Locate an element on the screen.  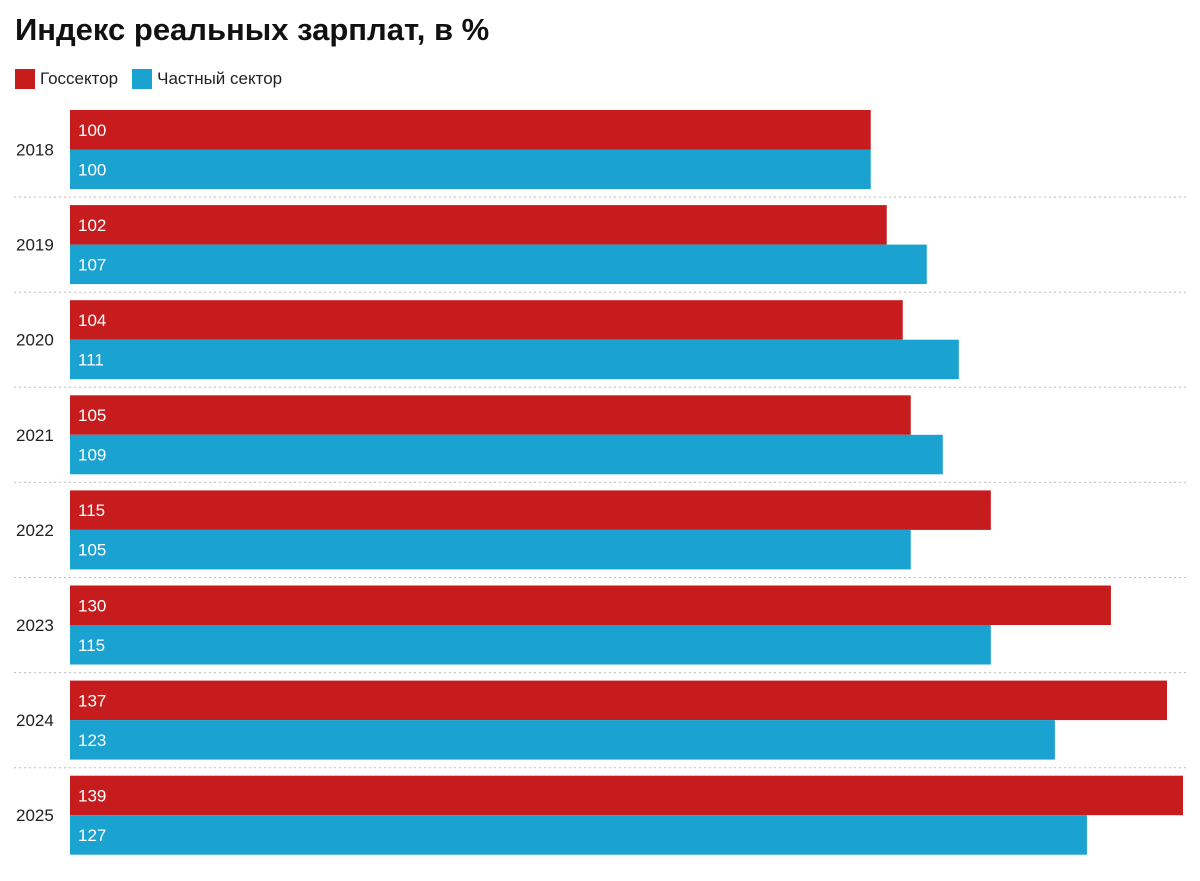
chart-legend: Госсектор Частный сектор is located at coordinates (155, 79).